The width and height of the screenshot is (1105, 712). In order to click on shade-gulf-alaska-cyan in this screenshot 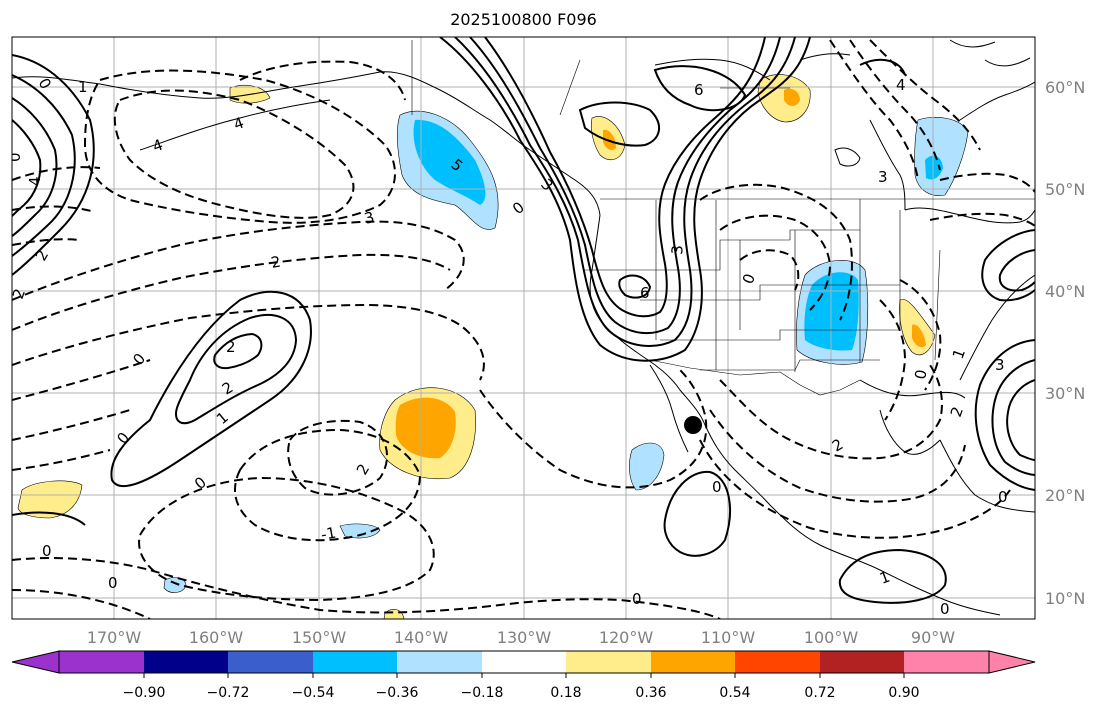, I will do `click(449, 162)`.